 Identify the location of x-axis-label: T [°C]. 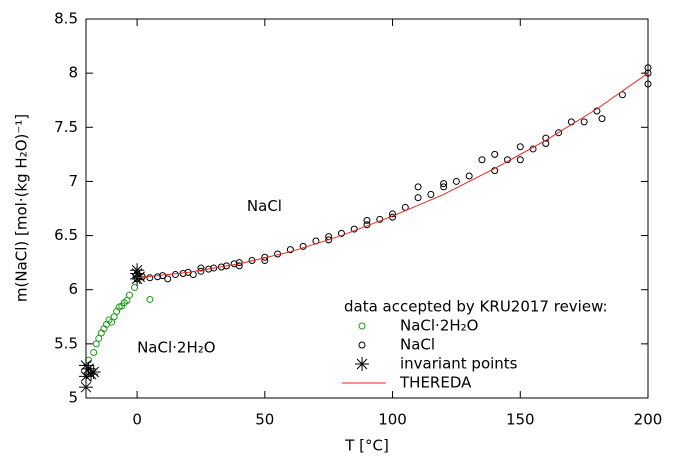
(366, 446).